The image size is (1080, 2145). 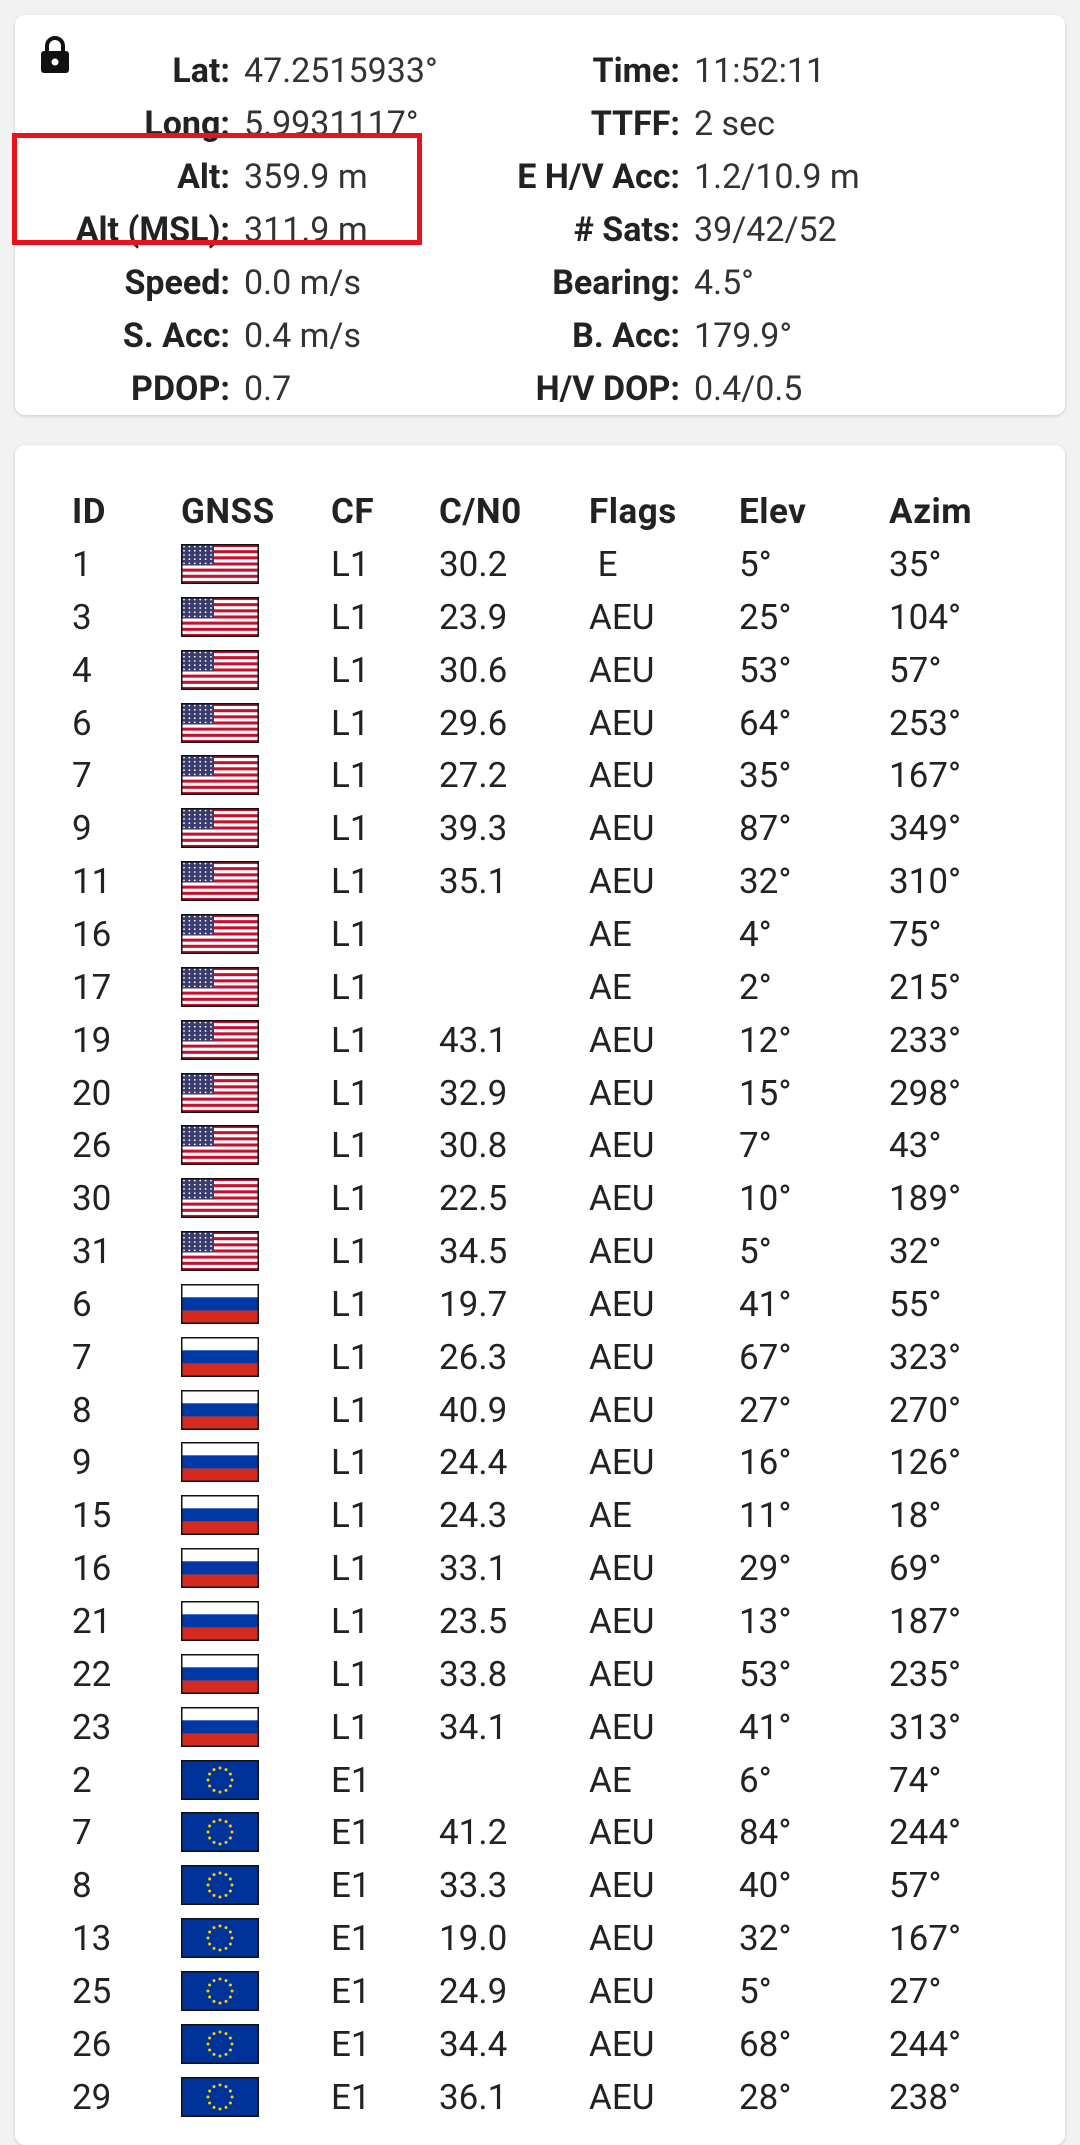 What do you see at coordinates (765, 1093) in the screenshot?
I see `cell-elev: 15°` at bounding box center [765, 1093].